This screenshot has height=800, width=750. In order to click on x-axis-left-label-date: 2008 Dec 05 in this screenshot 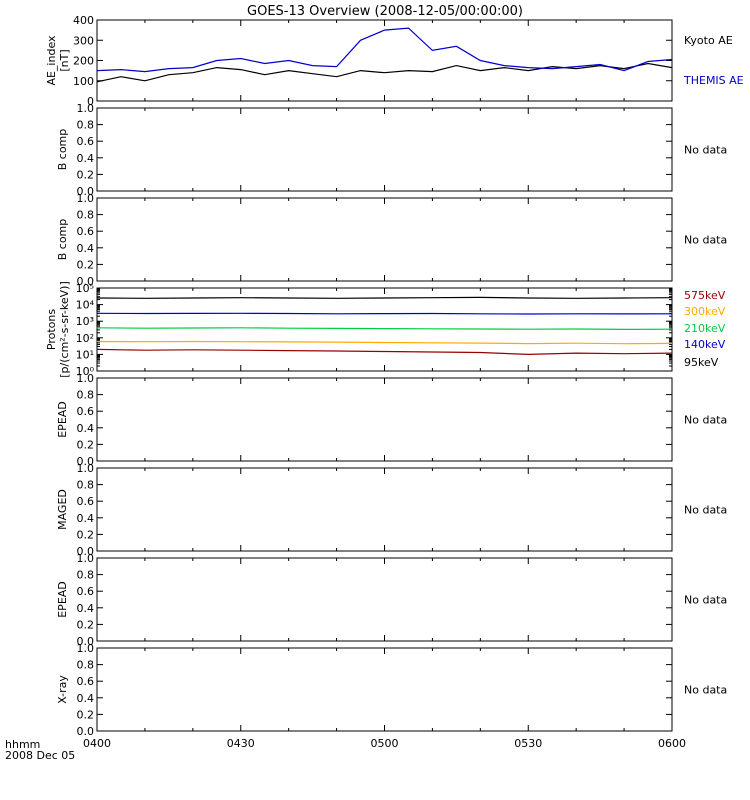, I will do `click(40, 755)`.